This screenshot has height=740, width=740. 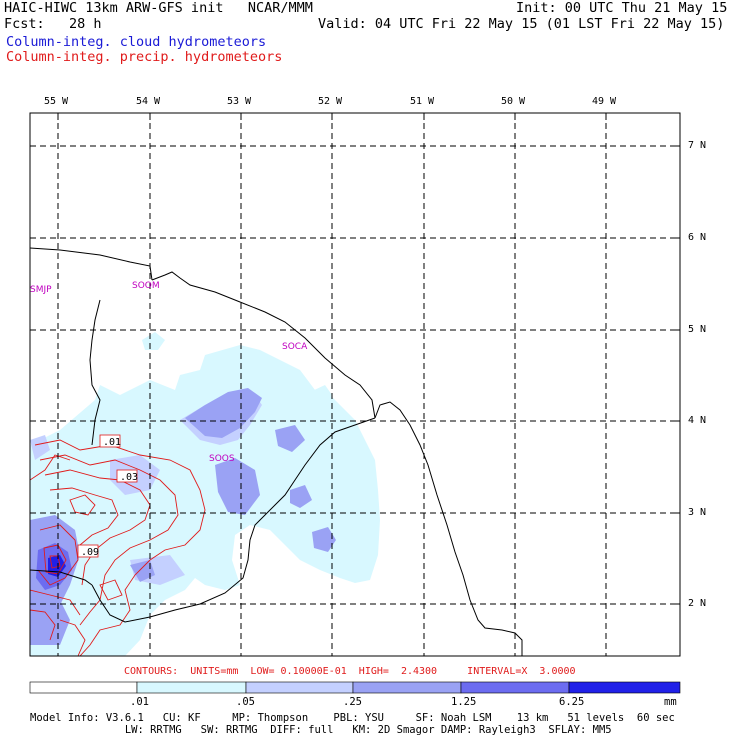 What do you see at coordinates (148, 101) in the screenshot?
I see `lon-label-54w: 54 W` at bounding box center [148, 101].